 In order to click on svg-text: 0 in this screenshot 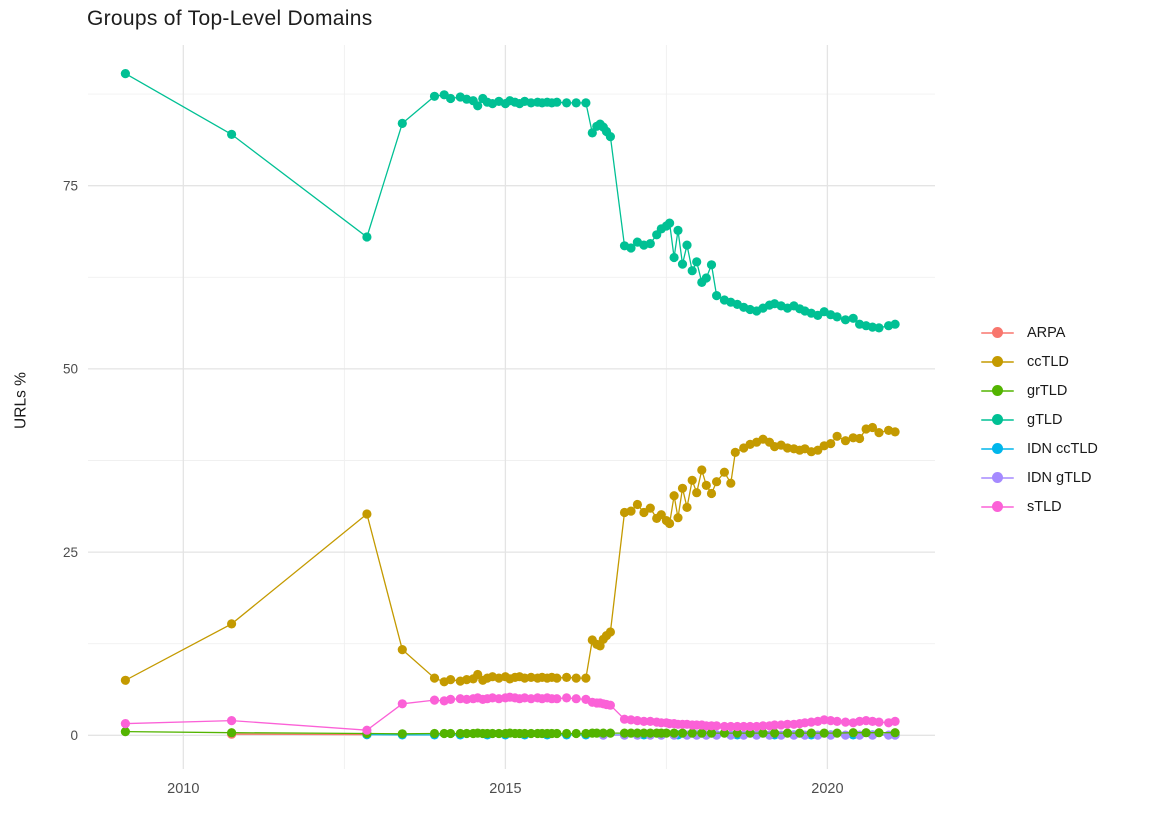, I will do `click(74, 735)`.